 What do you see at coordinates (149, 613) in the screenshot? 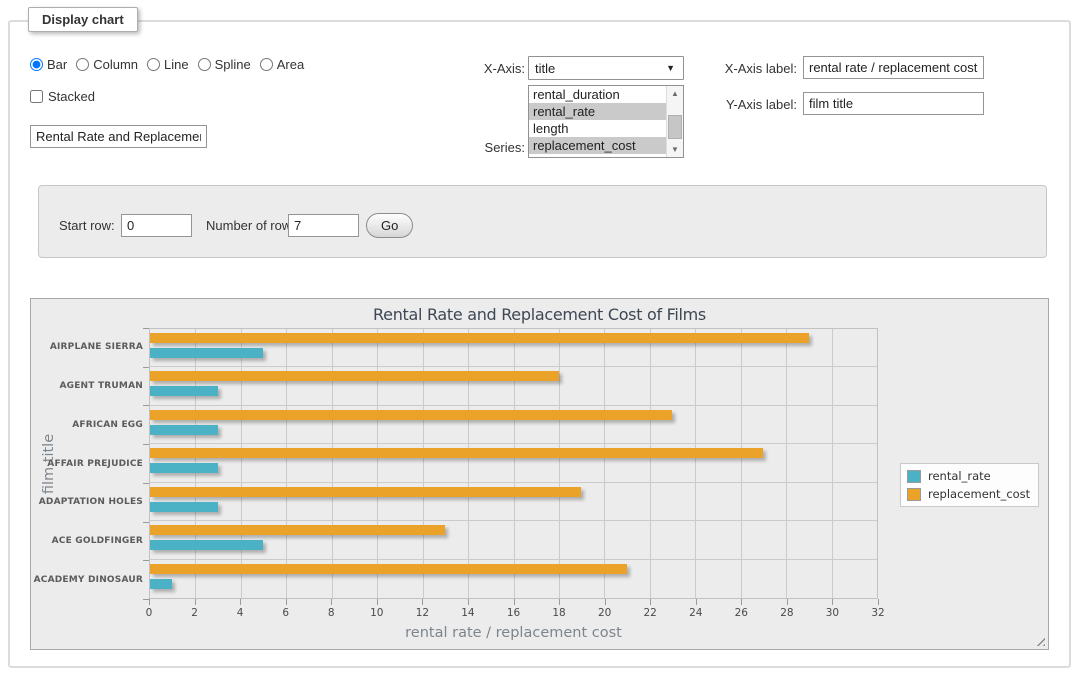
I see `x-tick-label: 0` at bounding box center [149, 613].